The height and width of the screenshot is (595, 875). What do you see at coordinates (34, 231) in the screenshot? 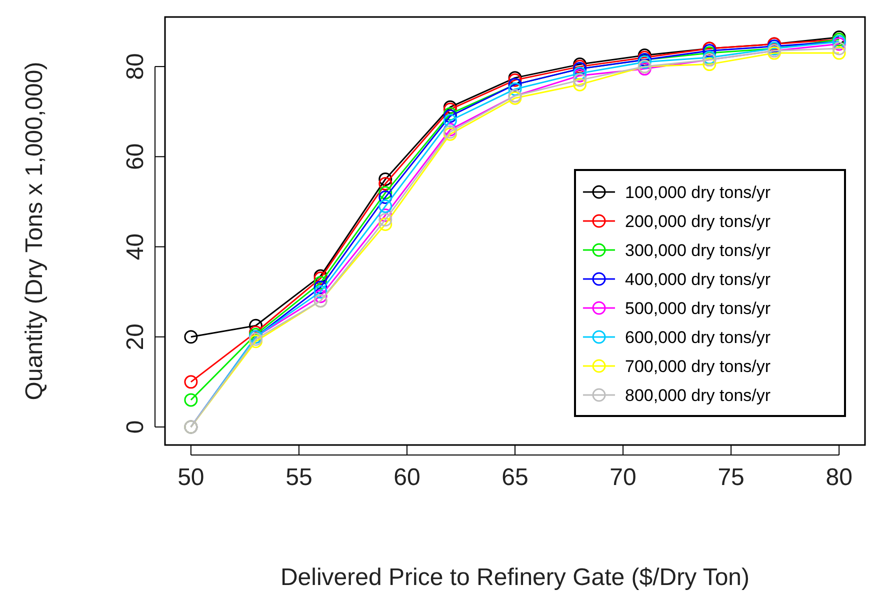
I see `y-axis-title: Quantity (Dry Tons x 1,000,000)` at bounding box center [34, 231].